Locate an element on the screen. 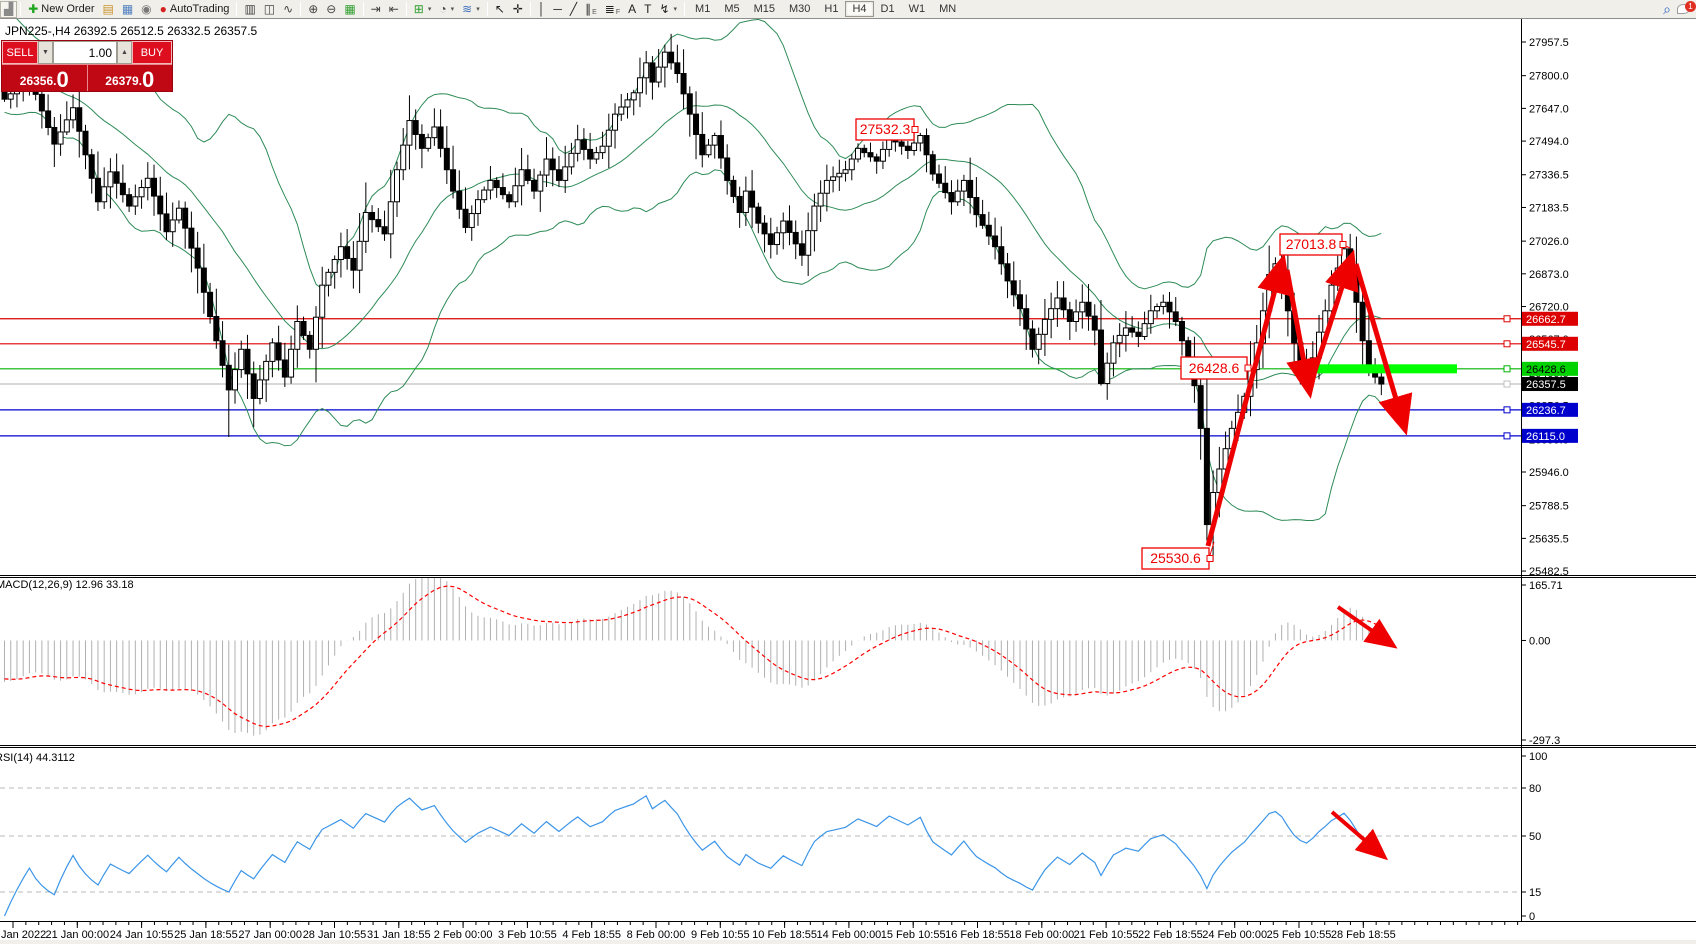 This screenshot has width=1696, height=944. bar-chart-icon: ▥ is located at coordinates (249, 9).